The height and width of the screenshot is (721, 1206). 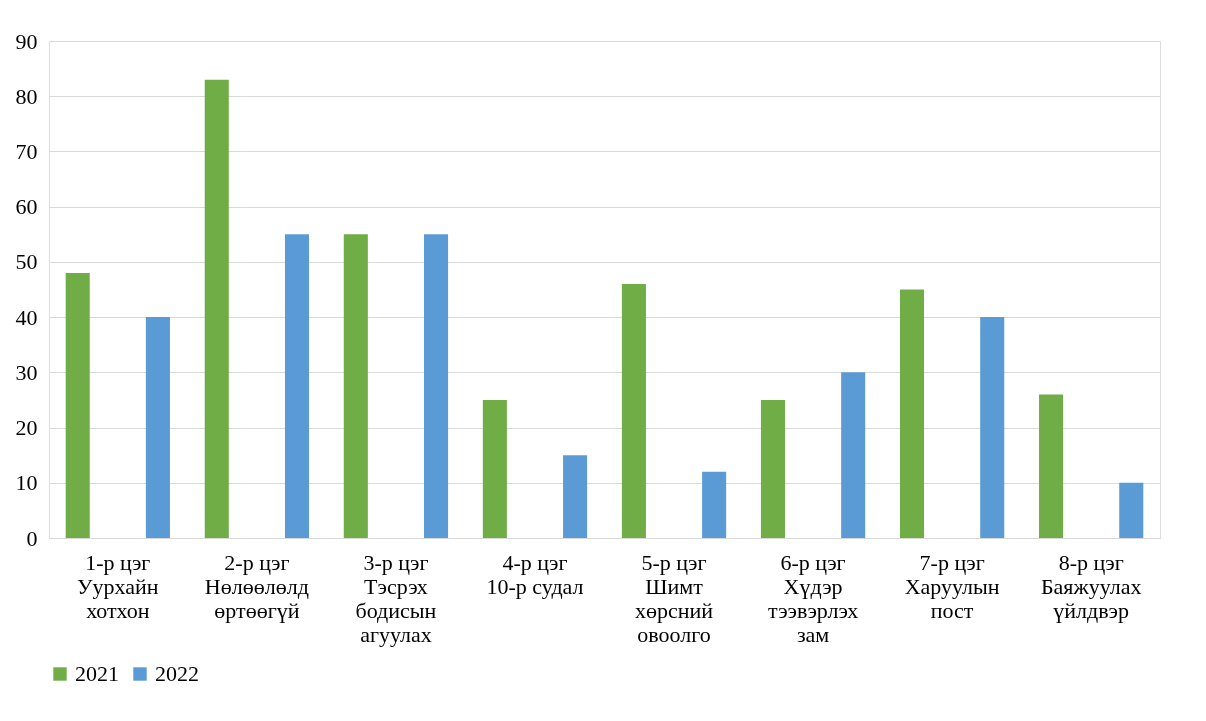 What do you see at coordinates (97, 673) in the screenshot?
I see `legend-label: 2021` at bounding box center [97, 673].